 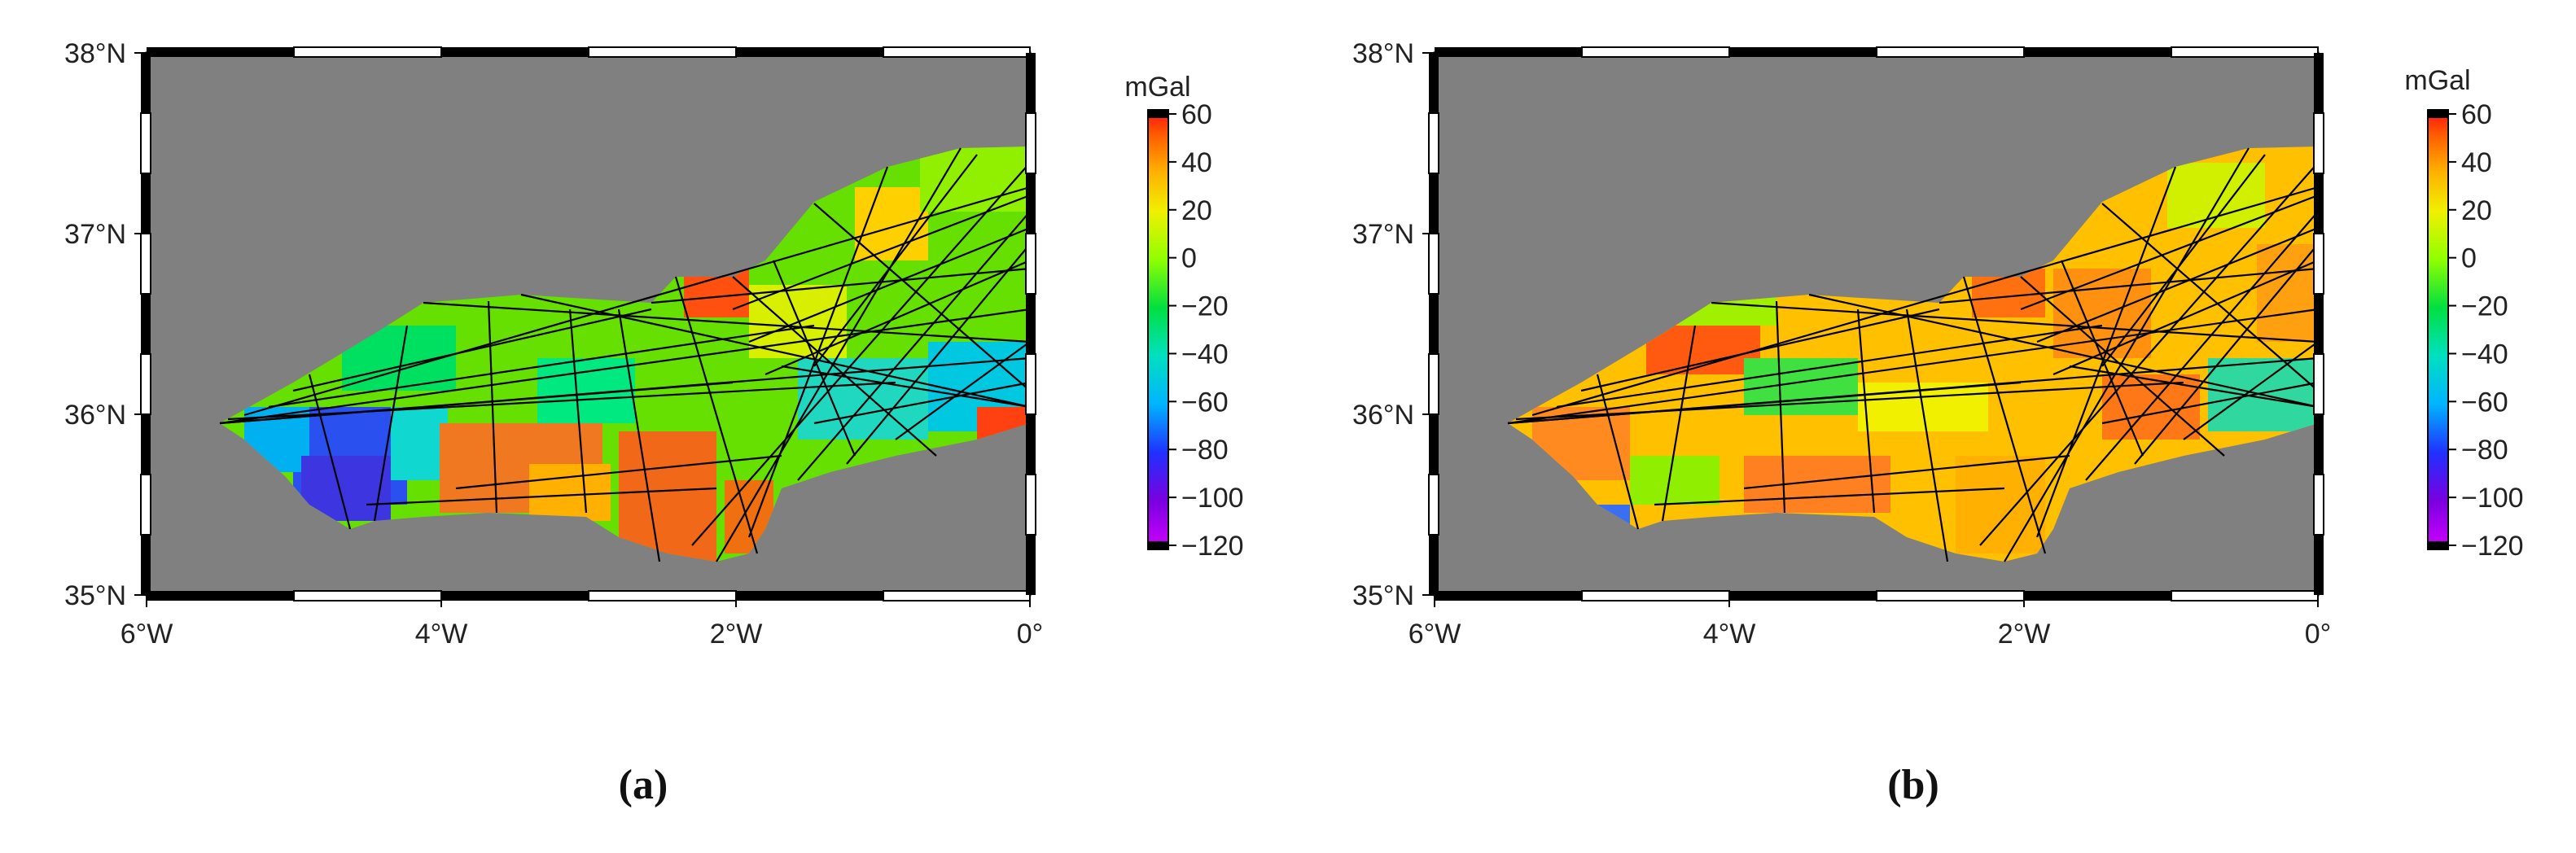 I want to click on colorbar-a: mGal 60 40 20 0 −20 −40 −60 −80 −100 −120, so click(x=1183, y=317).